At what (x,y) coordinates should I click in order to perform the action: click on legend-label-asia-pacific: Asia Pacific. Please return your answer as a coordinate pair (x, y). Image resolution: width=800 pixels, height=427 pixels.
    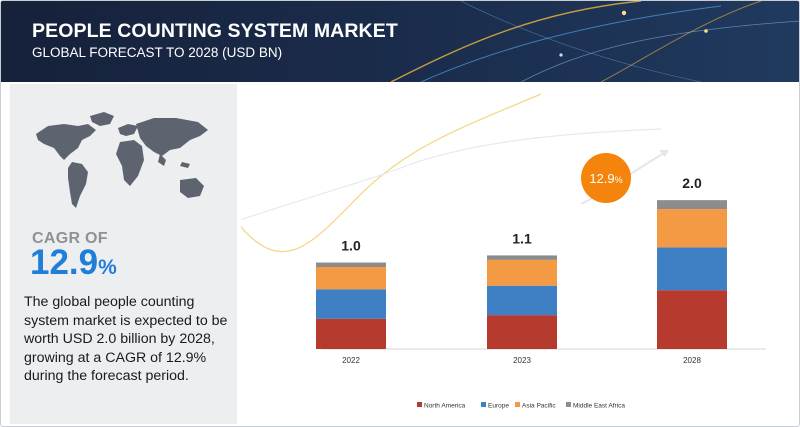
    Looking at the image, I should click on (539, 406).